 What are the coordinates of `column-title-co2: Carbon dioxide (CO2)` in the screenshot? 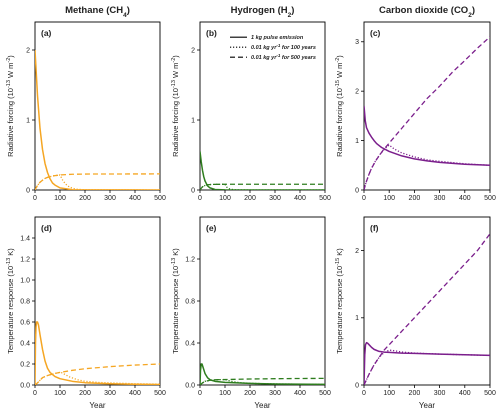 It's located at (427, 12).